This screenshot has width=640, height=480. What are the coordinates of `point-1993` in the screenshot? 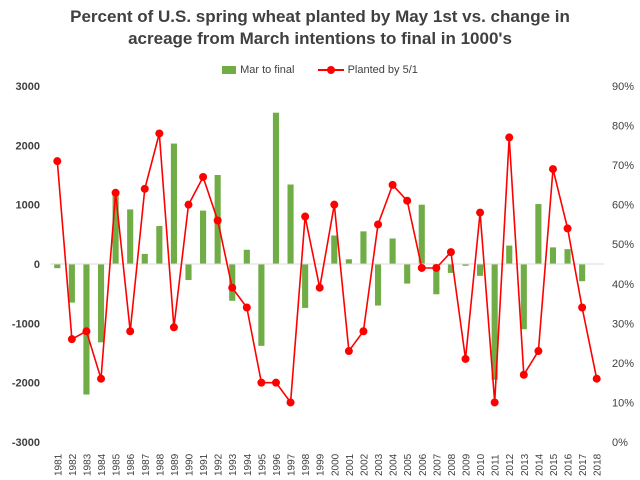 It's located at (232, 287).